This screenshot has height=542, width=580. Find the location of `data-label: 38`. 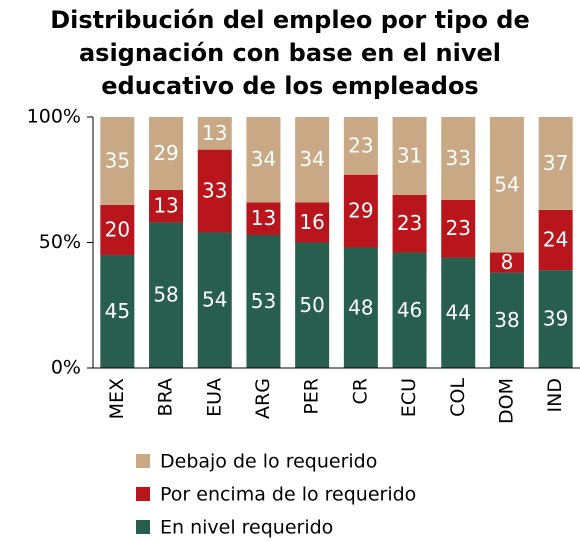

data-label: 38 is located at coordinates (506, 320).